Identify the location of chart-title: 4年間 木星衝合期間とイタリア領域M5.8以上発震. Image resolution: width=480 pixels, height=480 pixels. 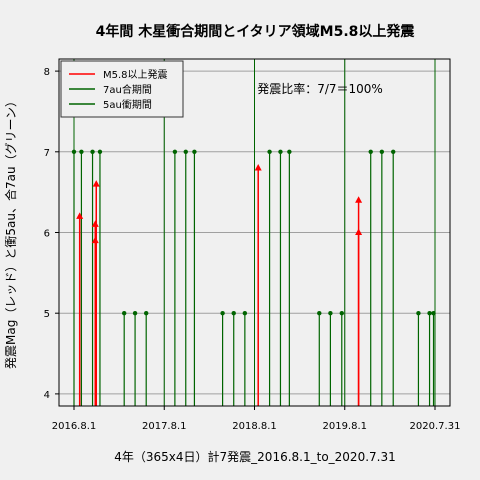
(256, 31).